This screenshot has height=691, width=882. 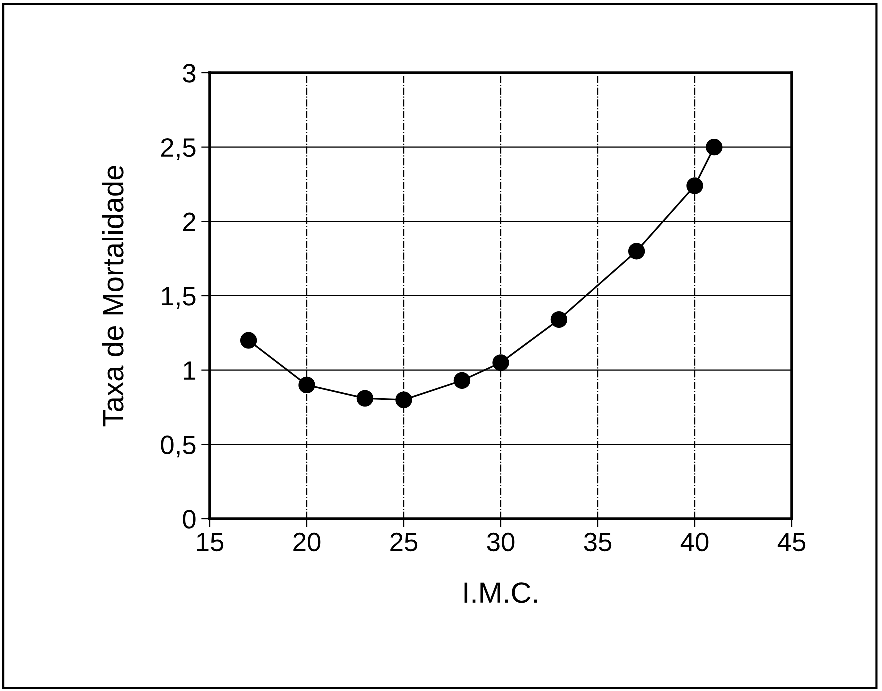 What do you see at coordinates (792, 542) in the screenshot?
I see `x-tick-label: 45` at bounding box center [792, 542].